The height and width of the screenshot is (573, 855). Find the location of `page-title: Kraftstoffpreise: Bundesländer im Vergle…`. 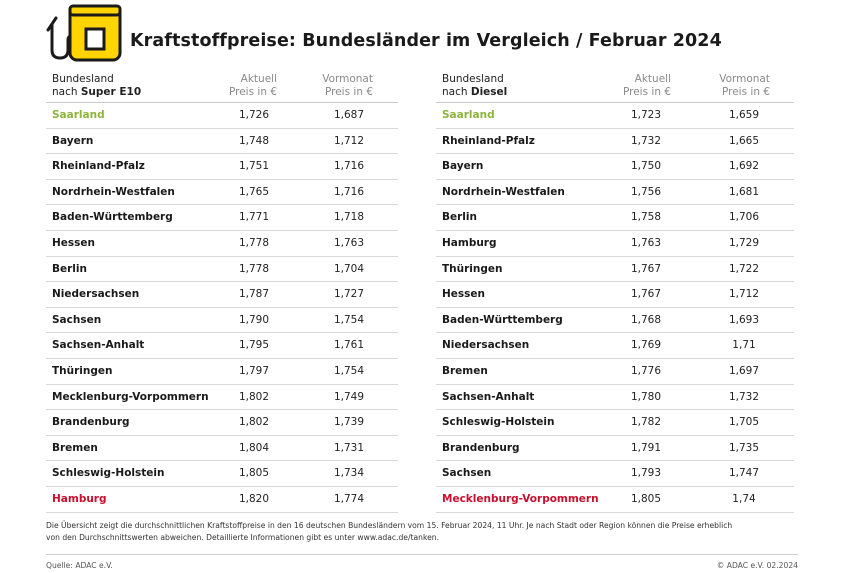

page-title: Kraftstoffpreise: Bundesländer im Vergle… is located at coordinates (426, 41).